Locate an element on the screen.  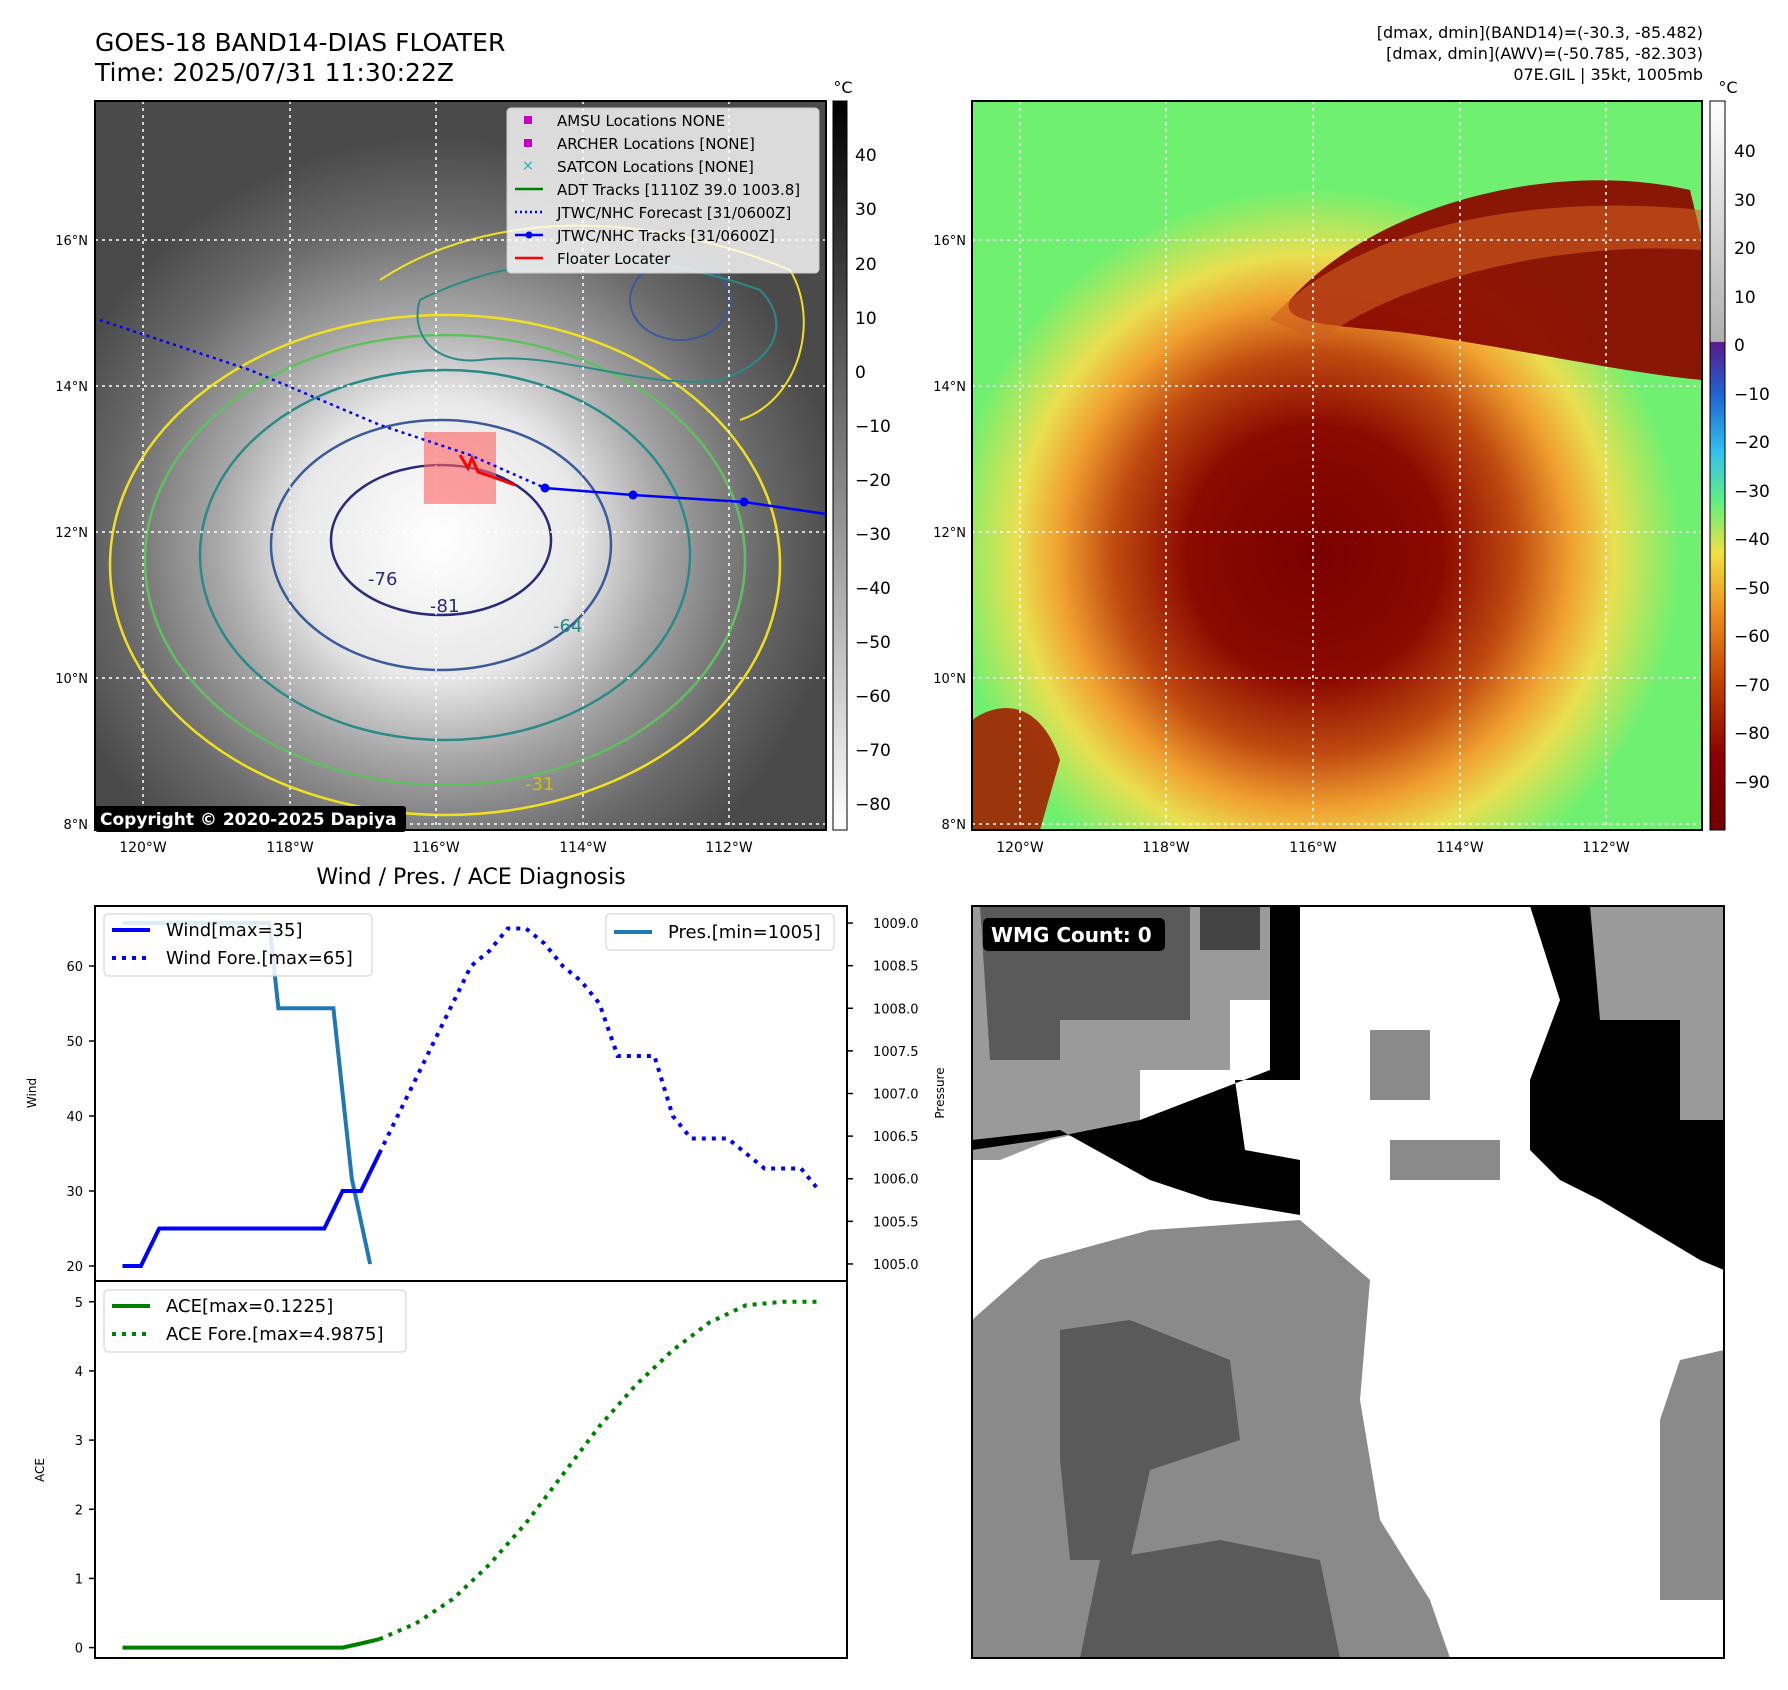
ace-series-line is located at coordinates (251, 1643).